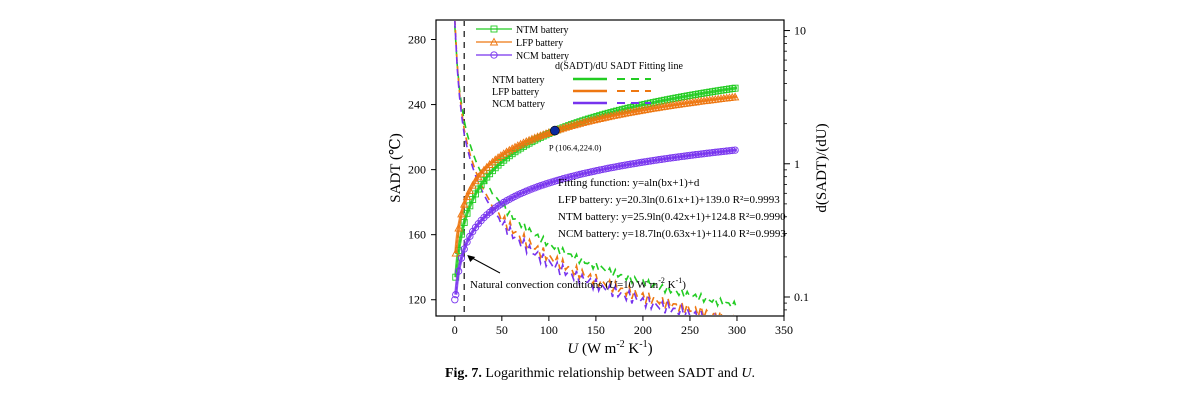  I want to click on y-right-tick-label: 1, so click(797, 164).